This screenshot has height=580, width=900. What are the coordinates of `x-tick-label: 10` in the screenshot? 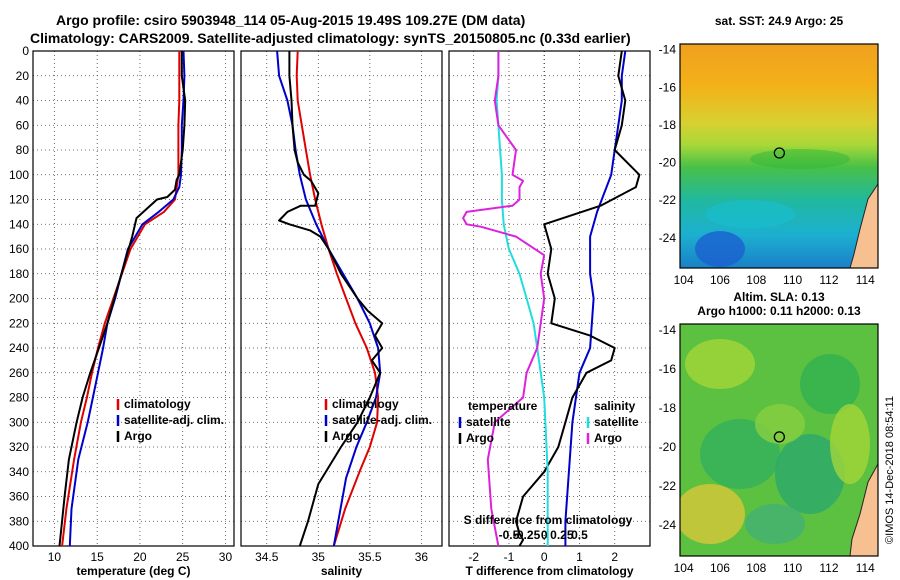 It's located at (55, 557).